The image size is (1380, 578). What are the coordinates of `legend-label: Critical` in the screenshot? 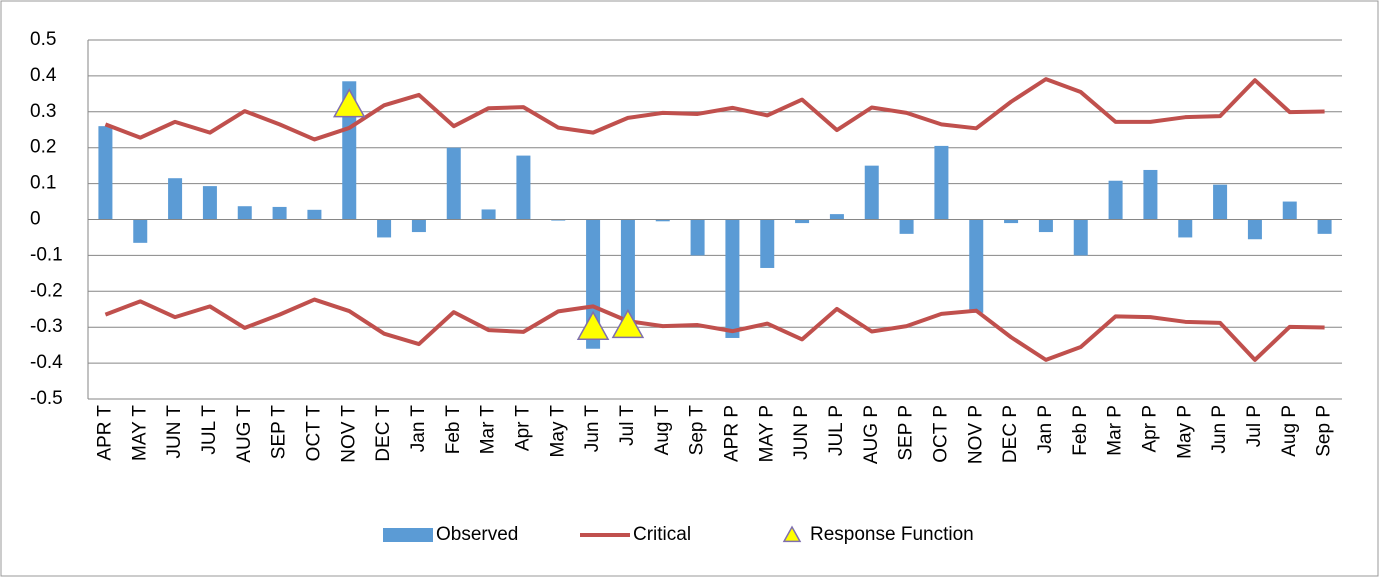 It's located at (662, 534).